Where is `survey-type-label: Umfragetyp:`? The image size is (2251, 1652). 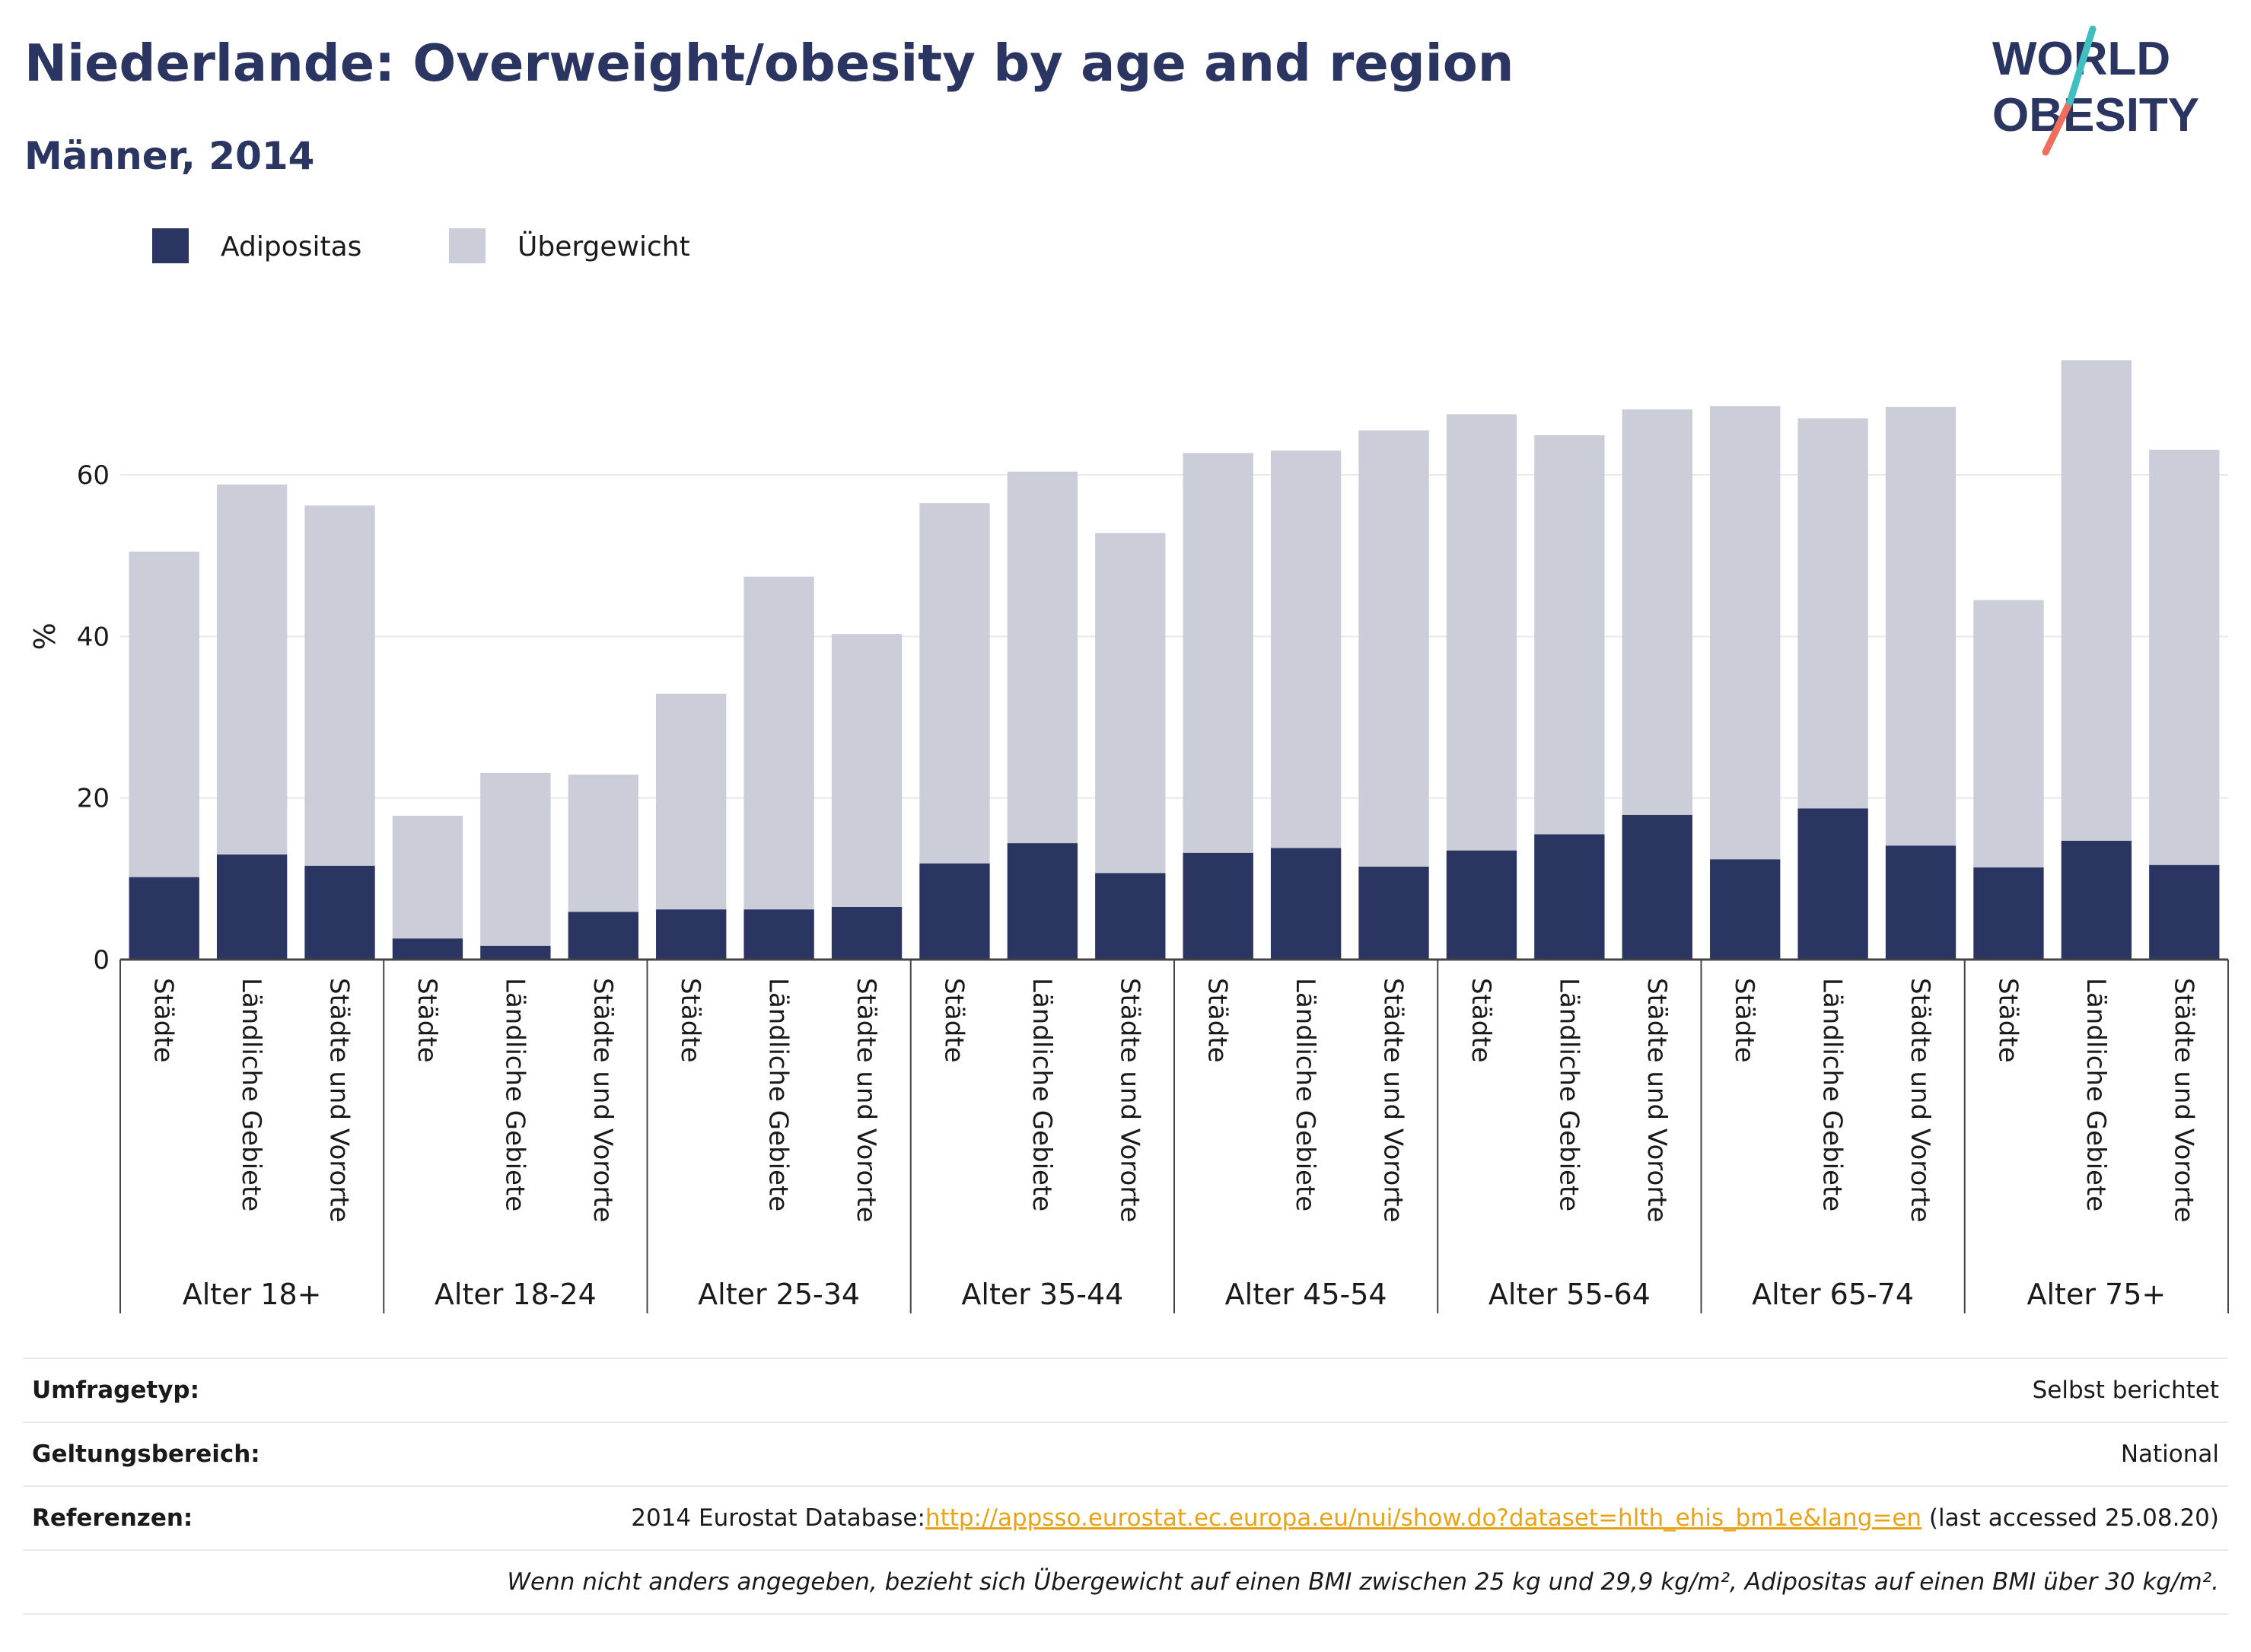
survey-type-label: Umfragetyp: is located at coordinates (115, 1390).